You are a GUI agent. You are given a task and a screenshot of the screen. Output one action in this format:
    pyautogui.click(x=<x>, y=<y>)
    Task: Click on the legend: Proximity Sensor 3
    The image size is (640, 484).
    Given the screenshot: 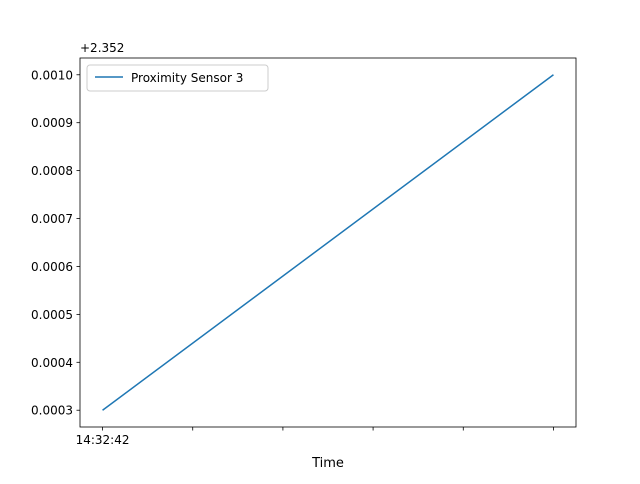 What is the action you would take?
    pyautogui.click(x=177, y=78)
    